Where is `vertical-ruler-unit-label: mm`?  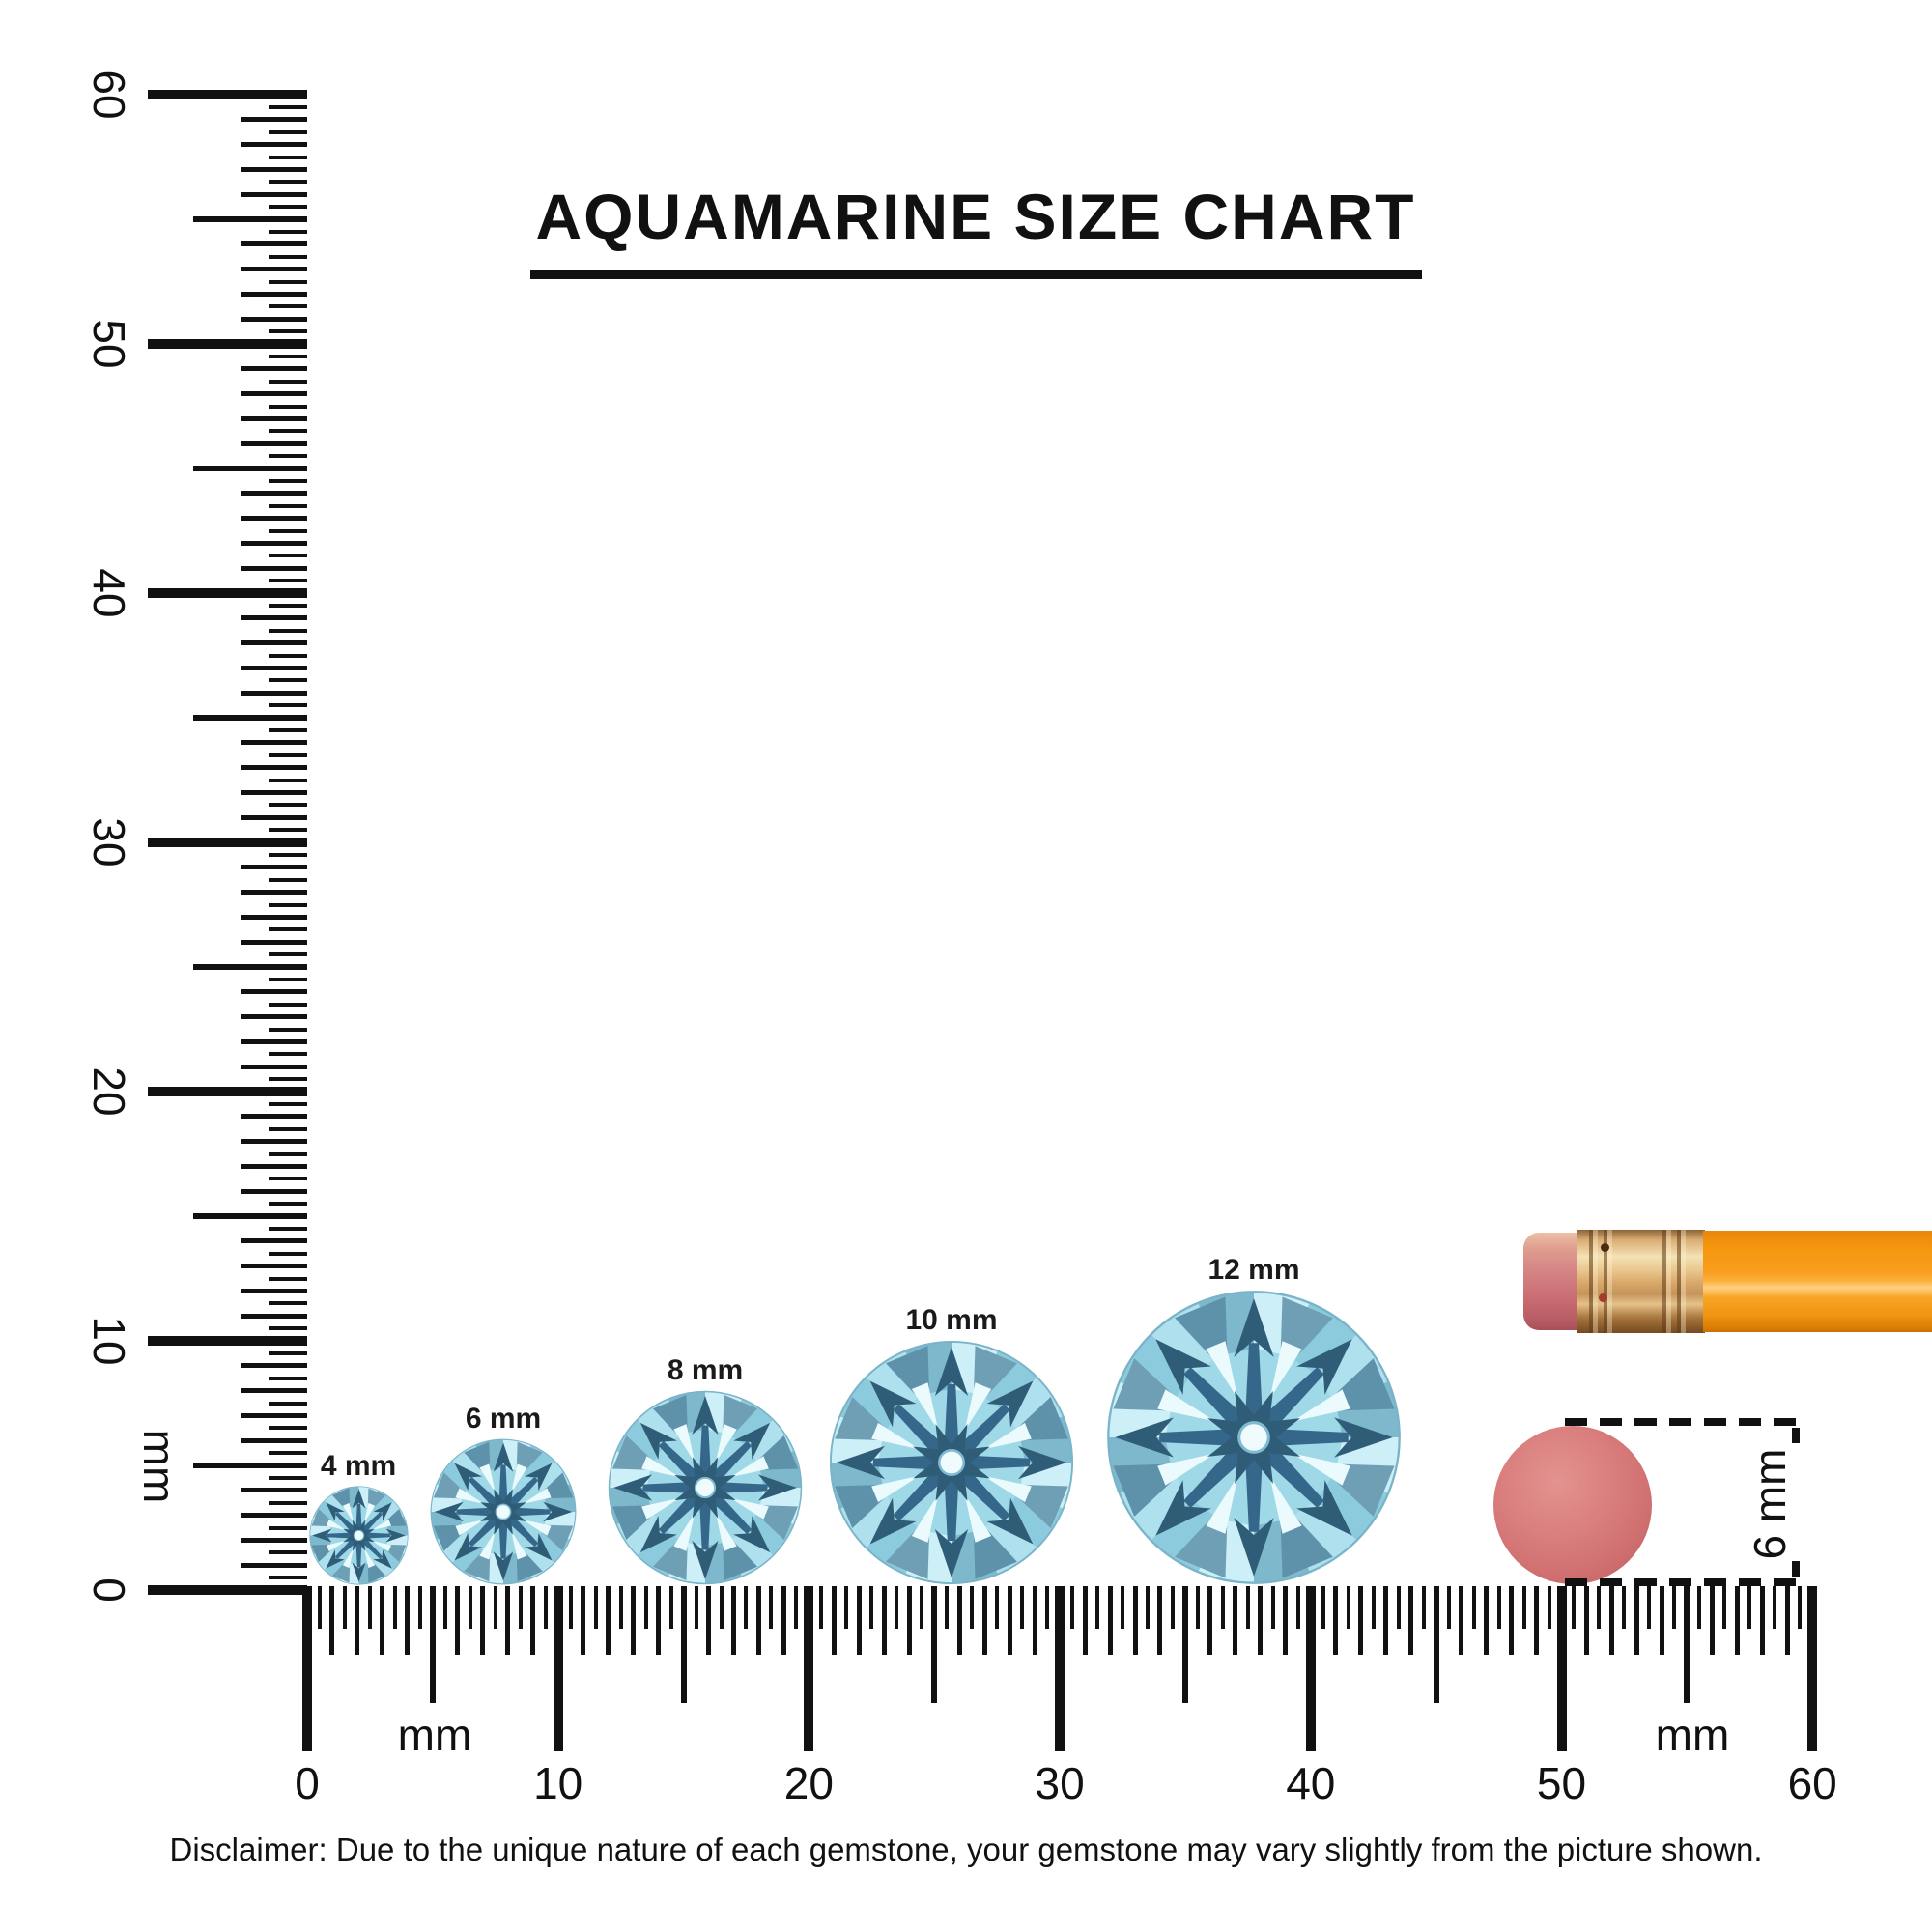 vertical-ruler-unit-label: mm is located at coordinates (159, 1466).